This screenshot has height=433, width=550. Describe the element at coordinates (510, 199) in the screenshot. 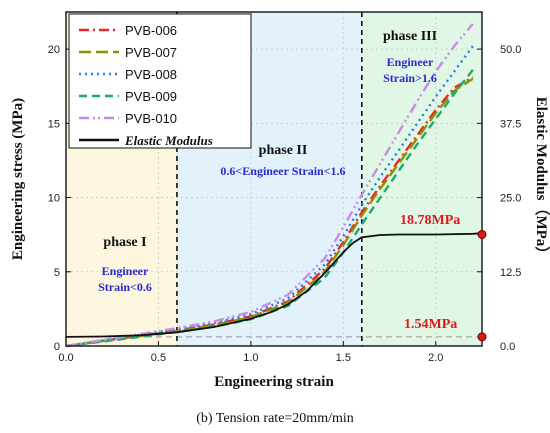

I see `y2-tick-label: 25.0` at that location.